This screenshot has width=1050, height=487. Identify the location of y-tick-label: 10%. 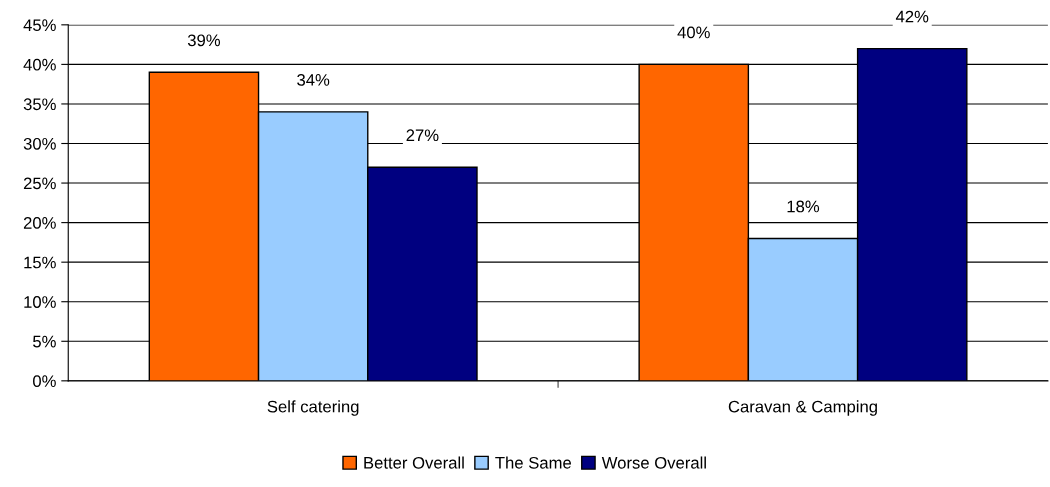
(40, 302).